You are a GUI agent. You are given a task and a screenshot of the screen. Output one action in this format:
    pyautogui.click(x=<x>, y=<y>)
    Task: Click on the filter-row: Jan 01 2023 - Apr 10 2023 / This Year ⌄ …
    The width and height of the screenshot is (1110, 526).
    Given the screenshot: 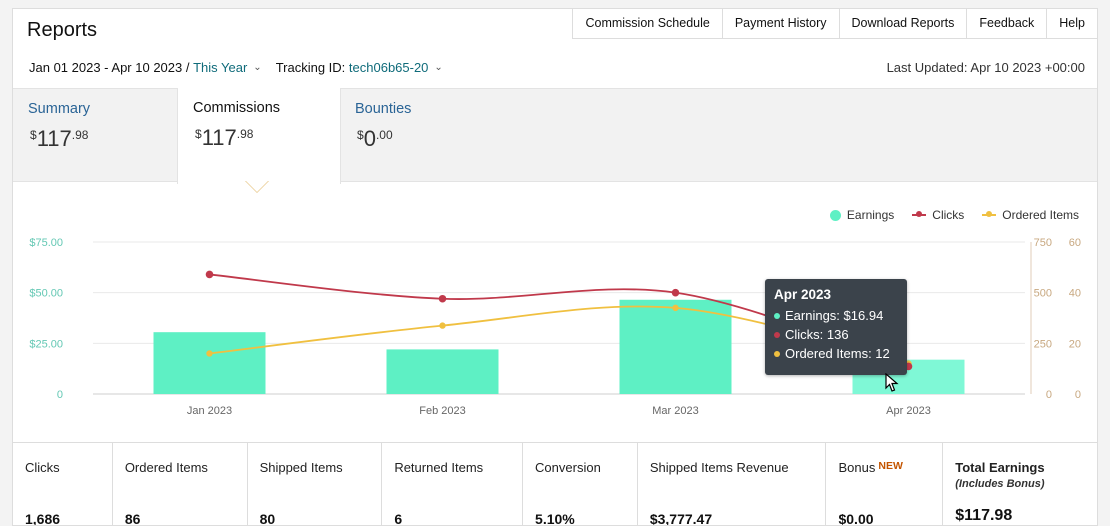 What is the action you would take?
    pyautogui.click(x=236, y=67)
    